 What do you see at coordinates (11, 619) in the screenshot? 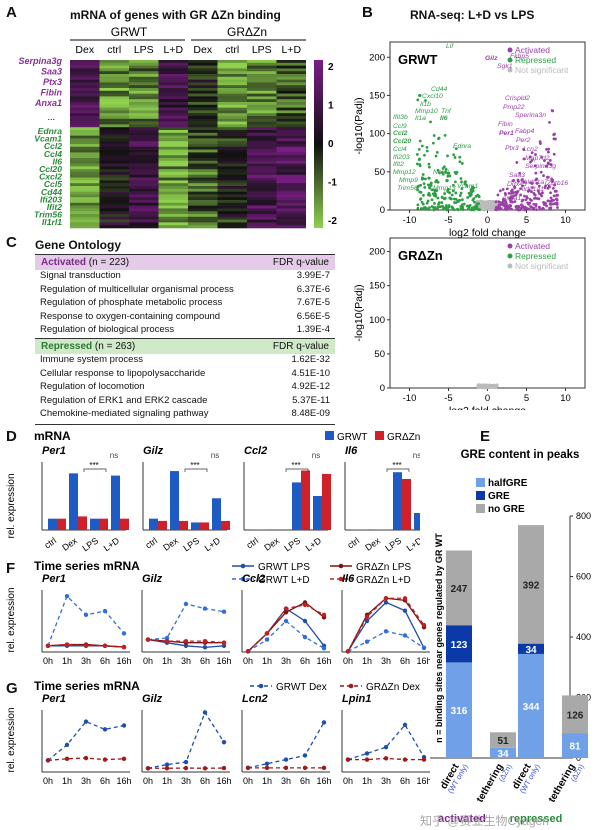
I see `ts-ylabel: rel. expression` at bounding box center [11, 619].